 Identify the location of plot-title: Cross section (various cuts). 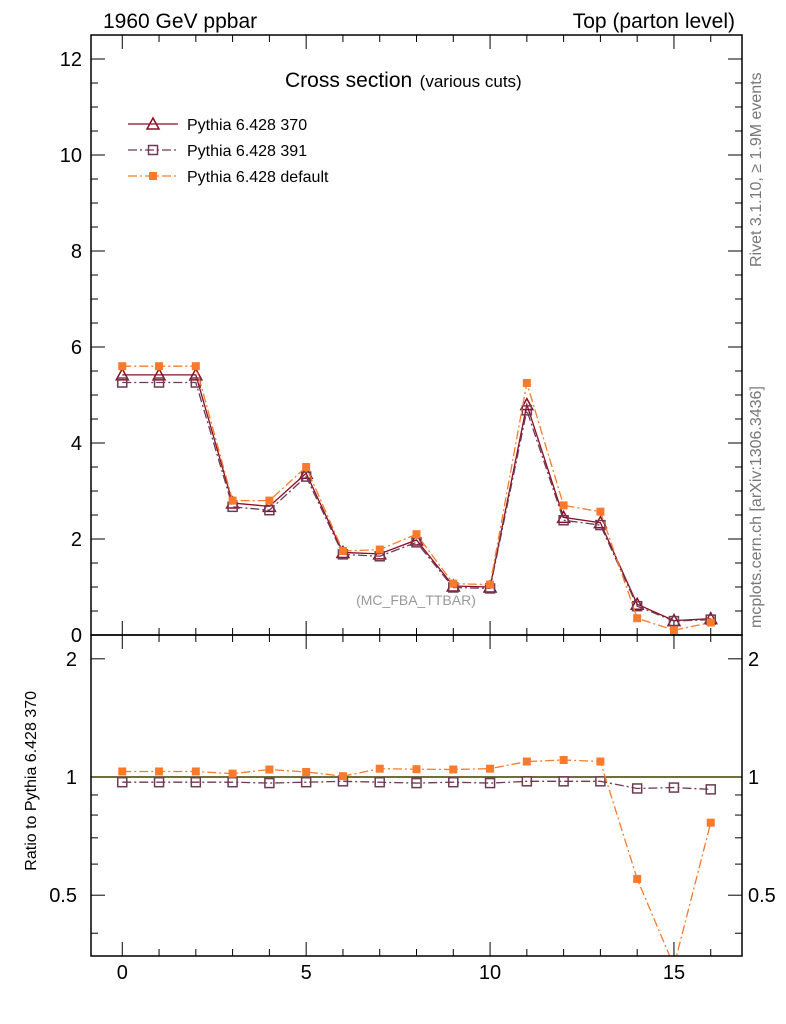
(403, 80).